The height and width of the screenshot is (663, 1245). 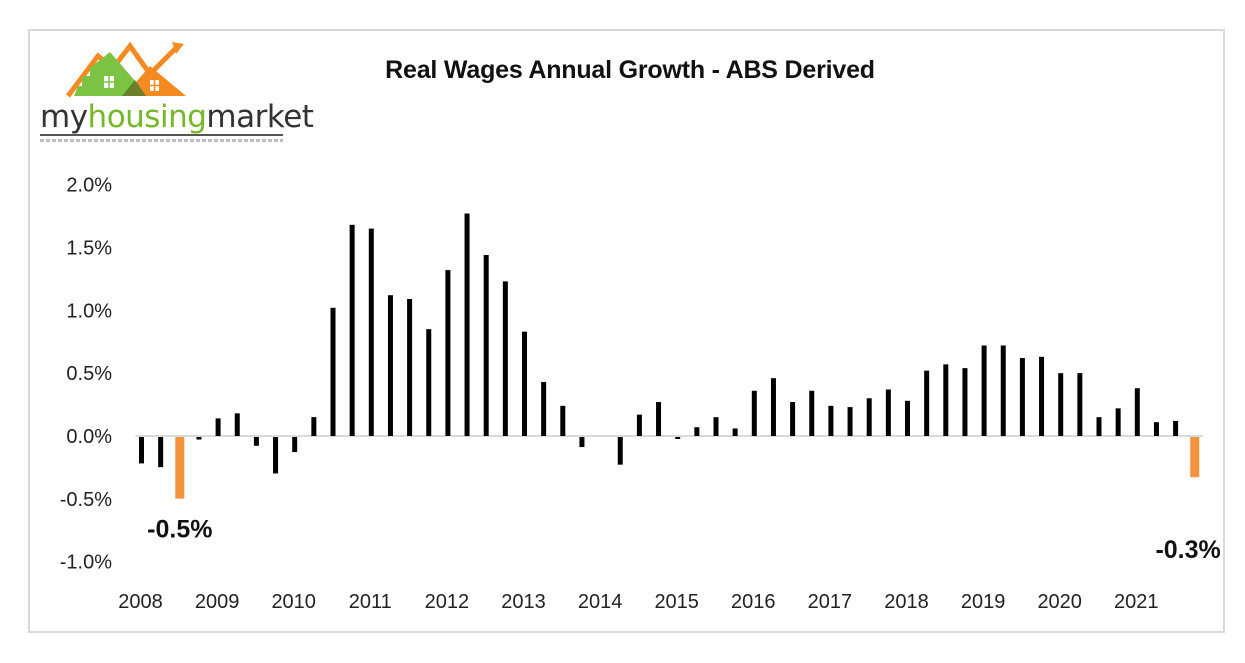 What do you see at coordinates (1136, 602) in the screenshot?
I see `x-tick-label: 2021` at bounding box center [1136, 602].